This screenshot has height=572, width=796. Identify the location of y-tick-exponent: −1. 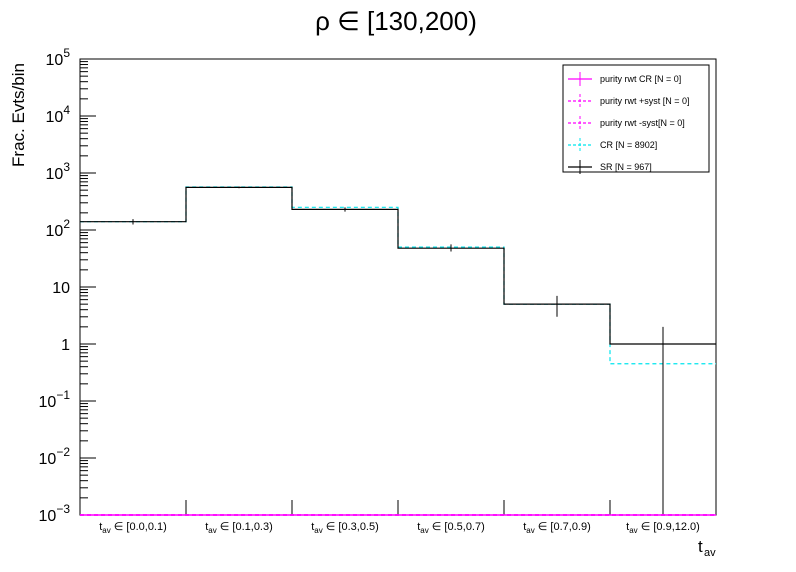
(63, 395).